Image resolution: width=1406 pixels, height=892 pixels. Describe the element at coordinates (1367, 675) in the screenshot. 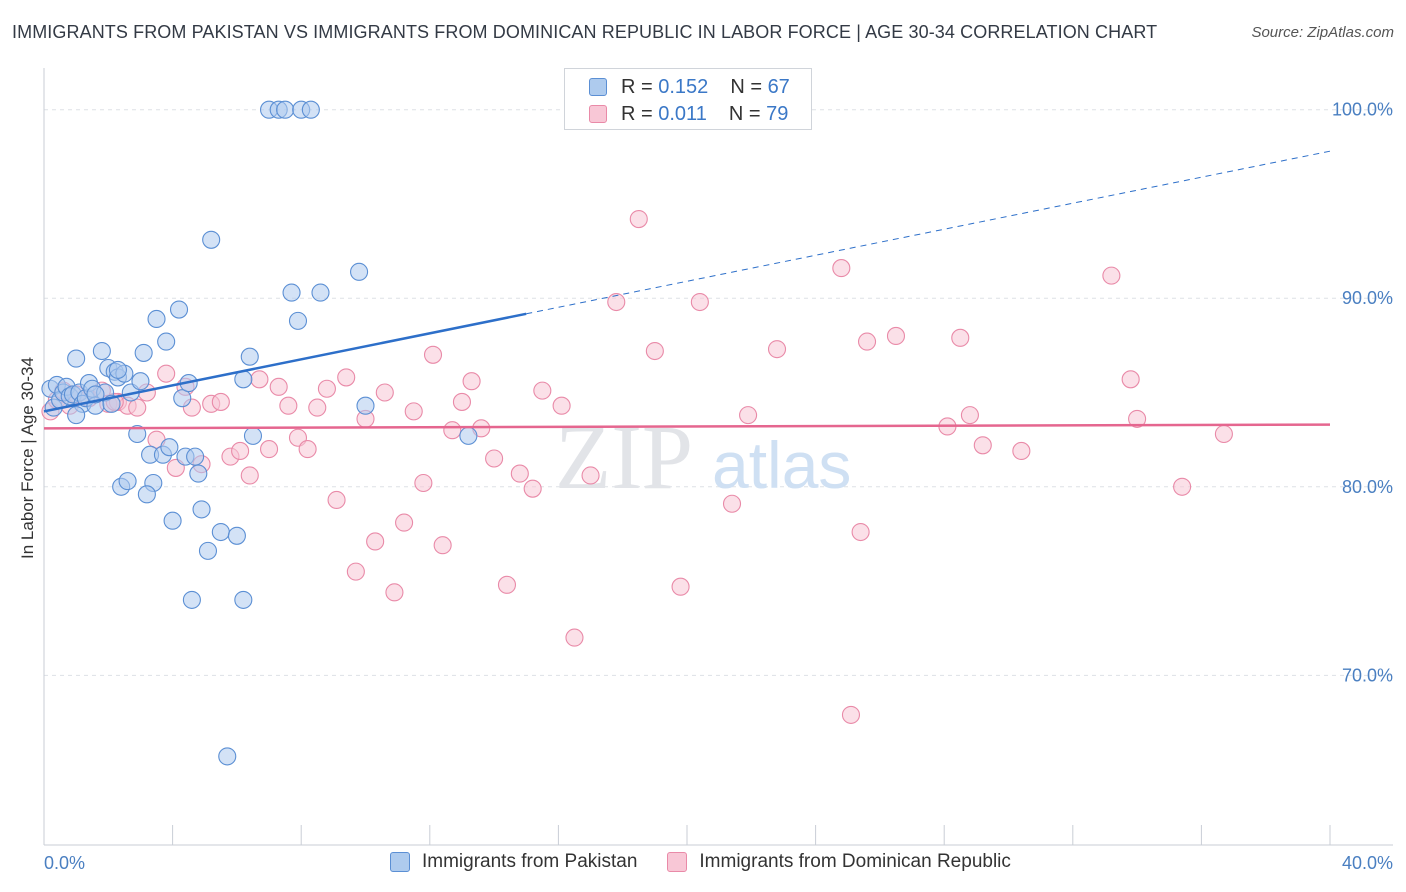

I see `y-tick-label: 70.0%` at that location.